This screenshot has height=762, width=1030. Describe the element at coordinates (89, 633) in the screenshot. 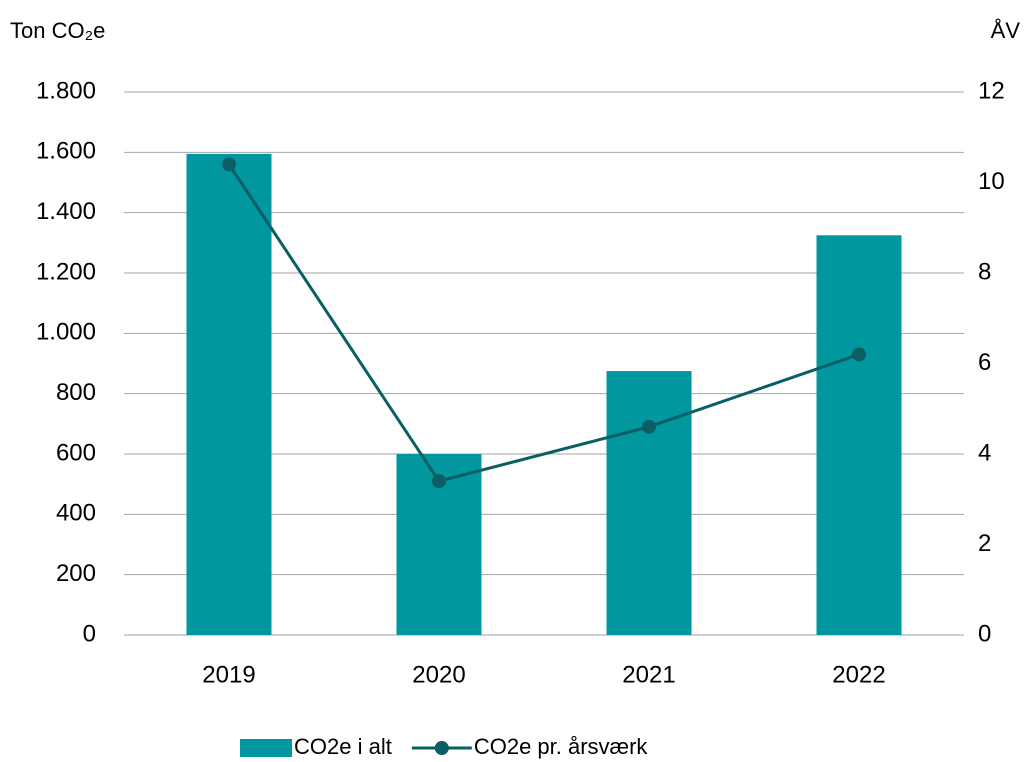

I see `y-tick-label: 0` at that location.